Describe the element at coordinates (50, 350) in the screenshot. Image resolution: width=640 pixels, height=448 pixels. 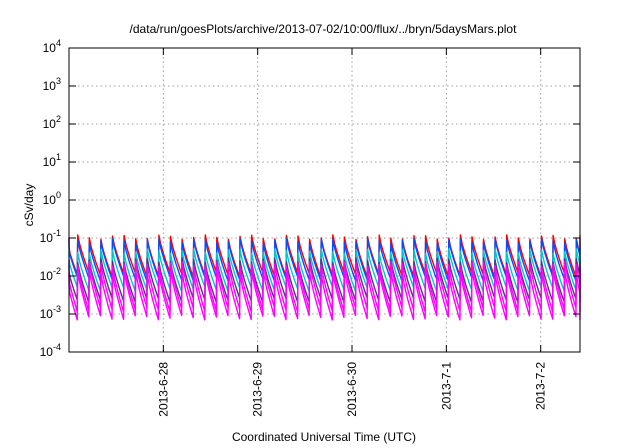
I see `y-tick-label: 10⁻⁴` at that location.